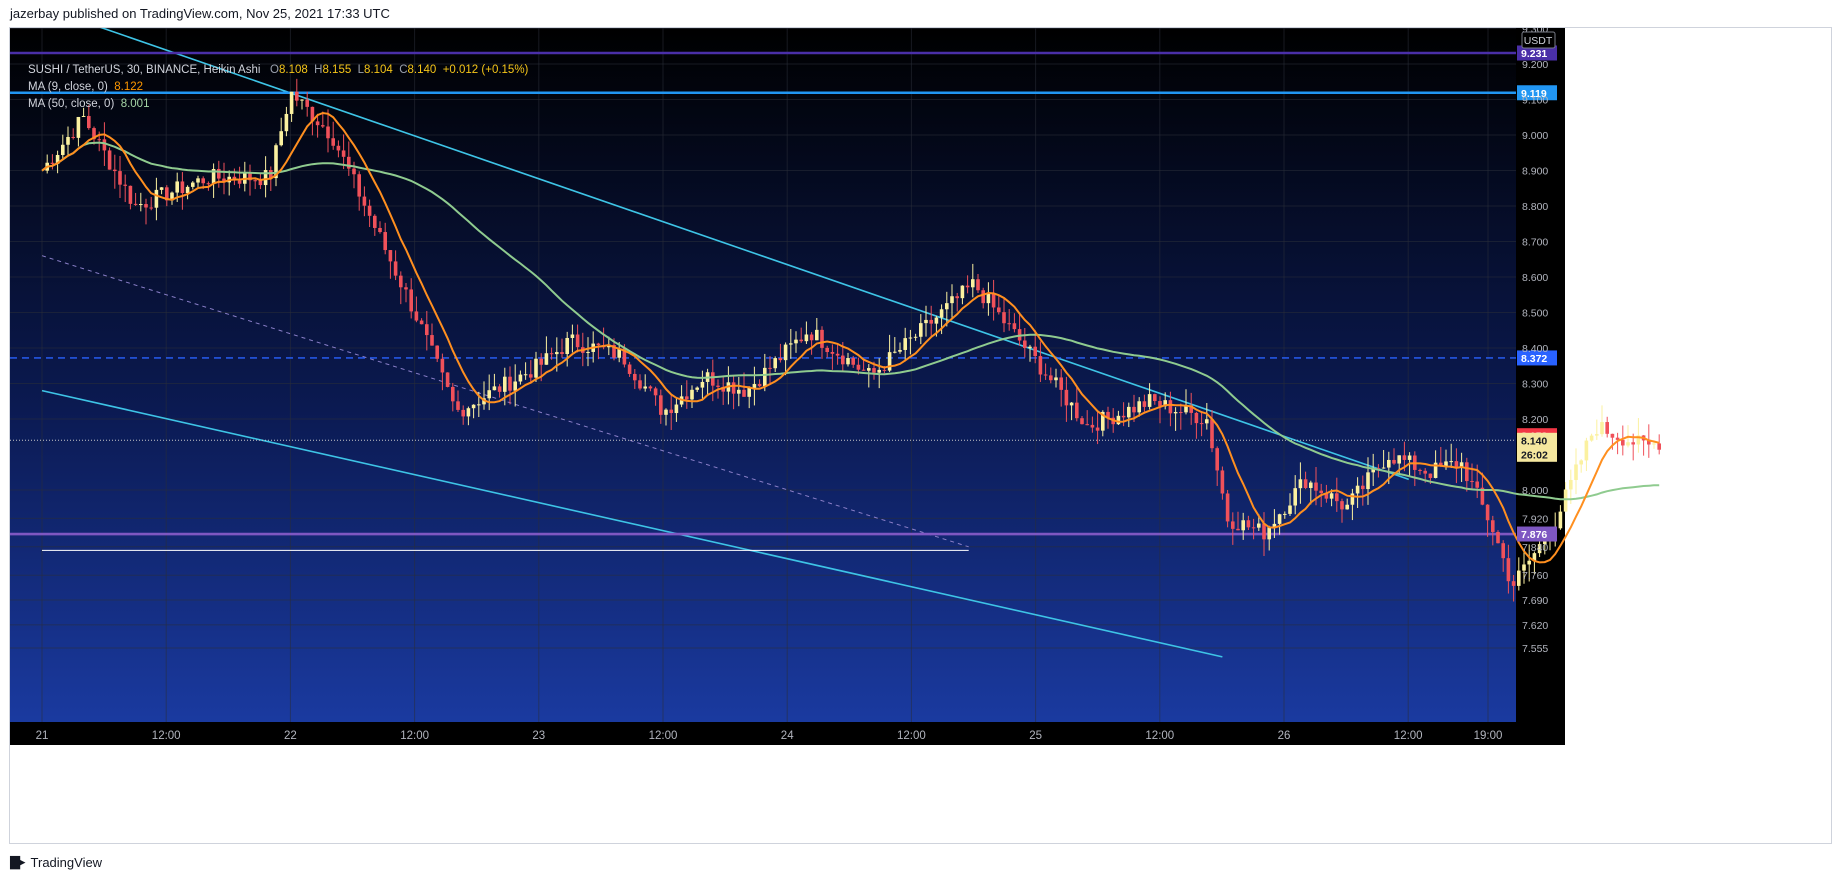 This screenshot has width=1834, height=880. Describe the element at coordinates (378, 70) in the screenshot. I see `low-value: 8.104` at that location.